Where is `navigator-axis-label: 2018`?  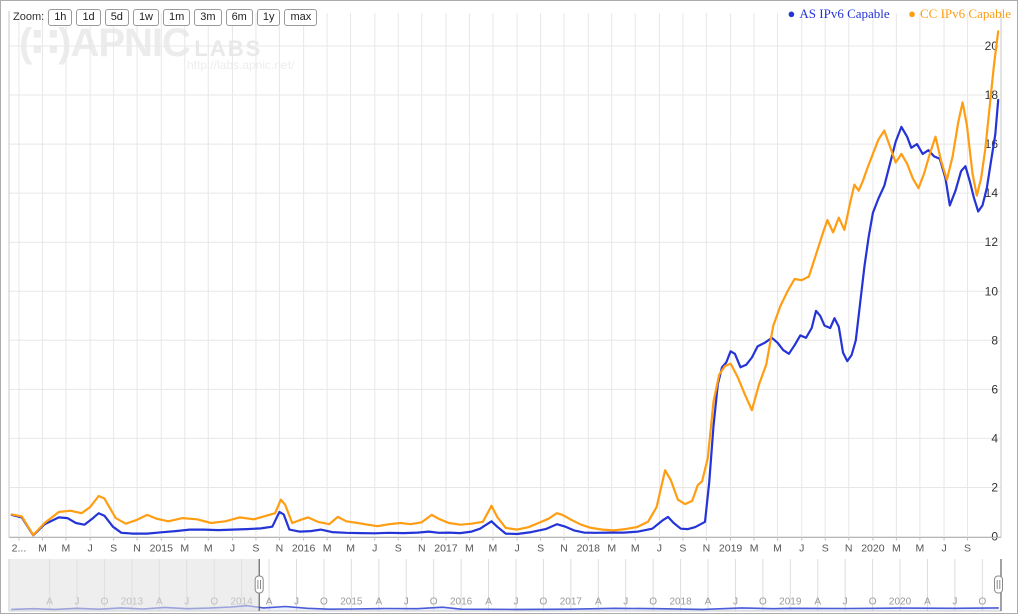 navigator-axis-label: 2018 is located at coordinates (680, 602).